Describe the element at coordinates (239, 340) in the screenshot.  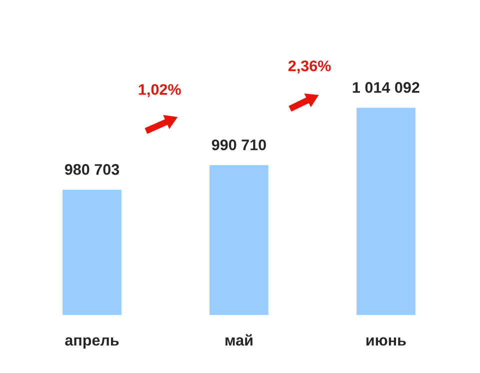
I see `x-tick-label: май` at that location.